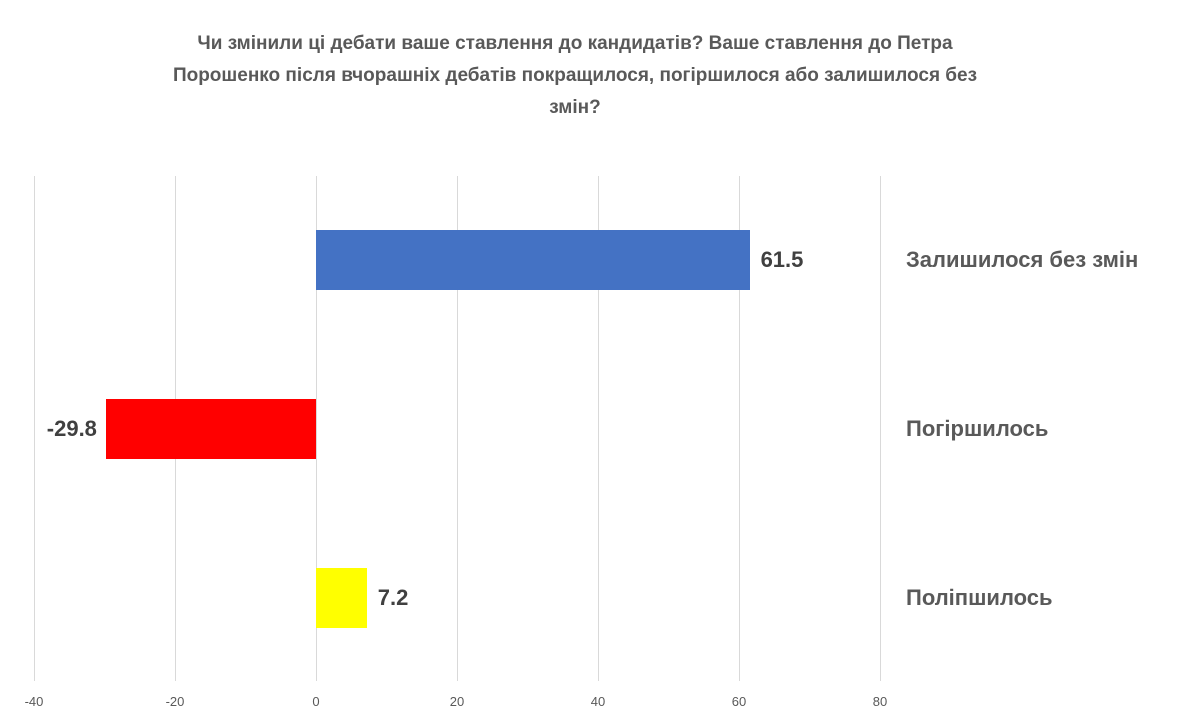 The image size is (1185, 720). I want to click on value-label-improved: 7.2, so click(393, 597).